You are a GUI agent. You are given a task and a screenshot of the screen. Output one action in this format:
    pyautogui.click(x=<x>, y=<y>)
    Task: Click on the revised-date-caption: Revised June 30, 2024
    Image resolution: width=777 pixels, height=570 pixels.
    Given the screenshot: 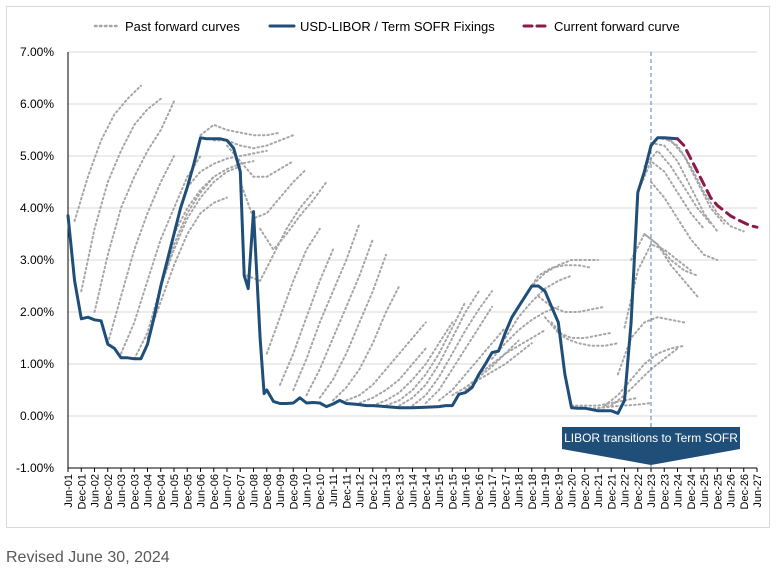 What is the action you would take?
    pyautogui.click(x=88, y=557)
    